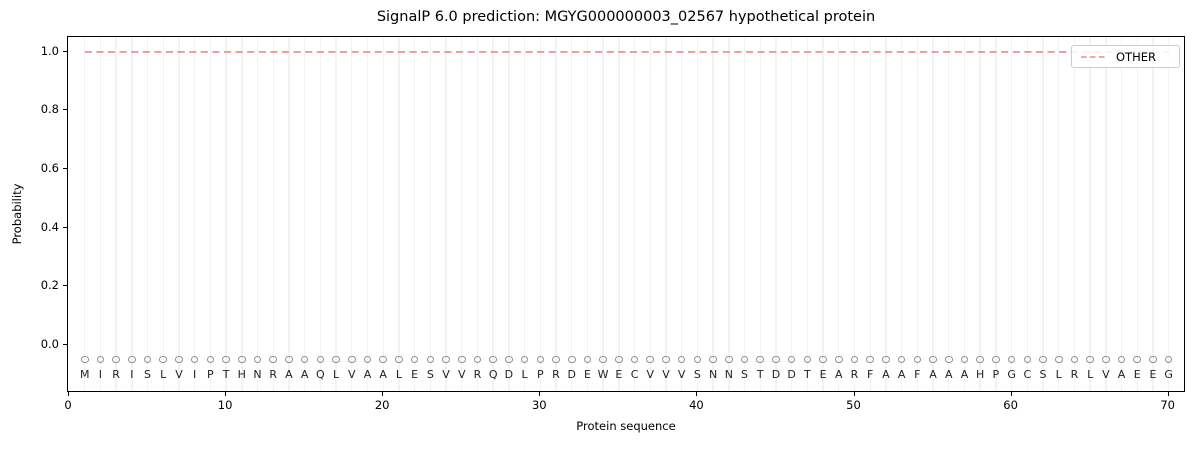 This screenshot has width=1200, height=450. What do you see at coordinates (49, 343) in the screenshot?
I see `y-tick-label: 0.0` at bounding box center [49, 343].